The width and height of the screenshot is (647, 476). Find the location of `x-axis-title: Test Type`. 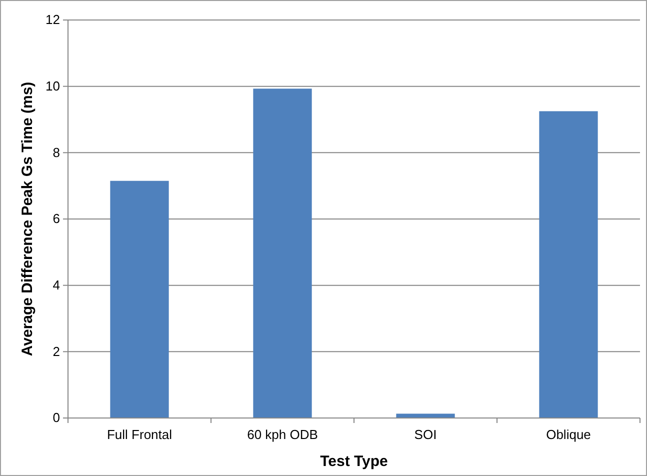

x-axis-title: Test Type is located at coordinates (354, 461).